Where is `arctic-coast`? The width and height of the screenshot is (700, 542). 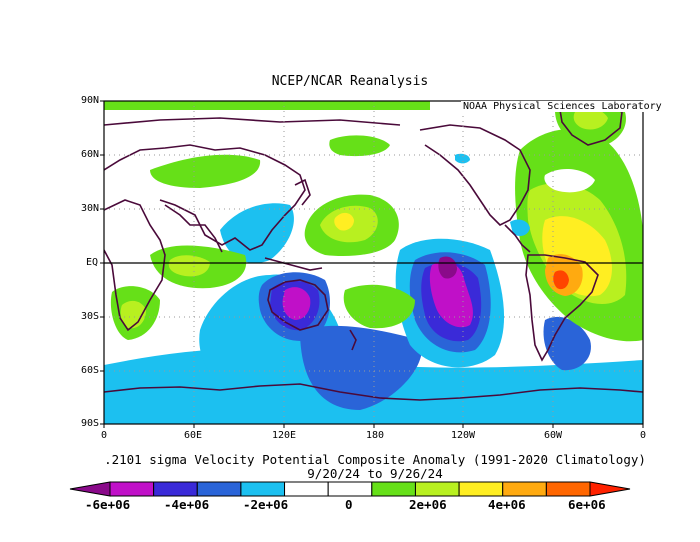
arctic-coast is located at coordinates (252, 121).